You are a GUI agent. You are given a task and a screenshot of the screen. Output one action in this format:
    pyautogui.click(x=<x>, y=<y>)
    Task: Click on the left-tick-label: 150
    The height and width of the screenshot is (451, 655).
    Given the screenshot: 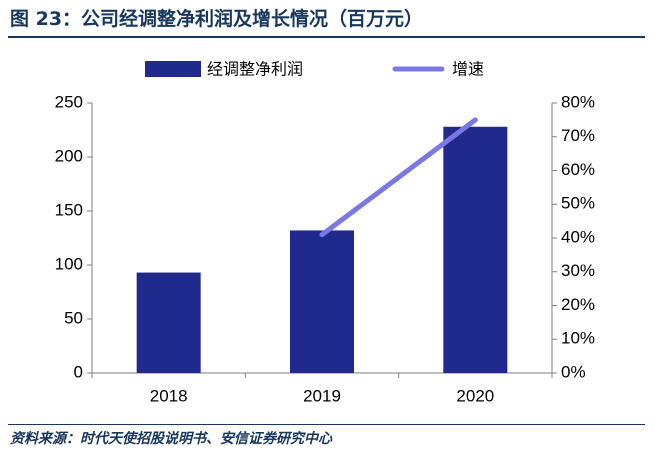 What is the action you would take?
    pyautogui.click(x=69, y=209)
    